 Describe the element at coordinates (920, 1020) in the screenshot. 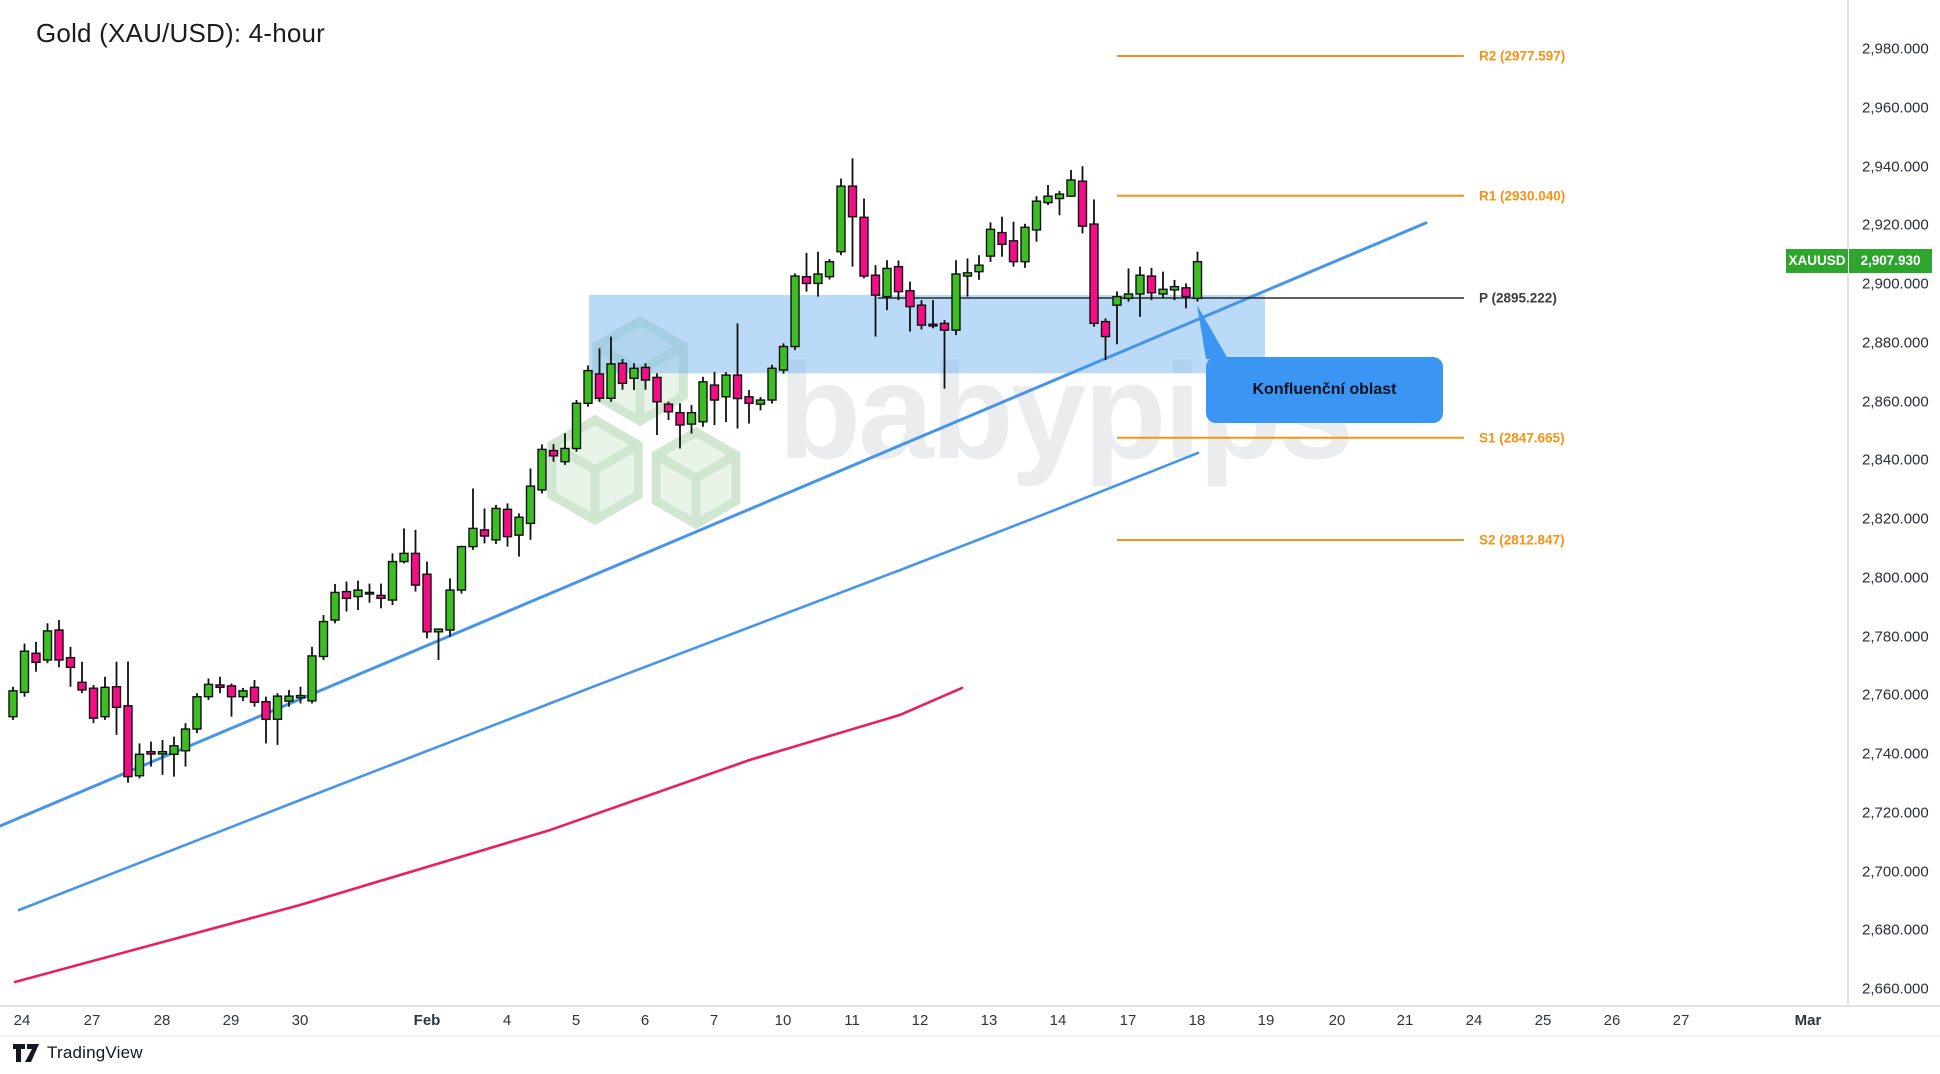

I see `time-axis-label: 12` at that location.